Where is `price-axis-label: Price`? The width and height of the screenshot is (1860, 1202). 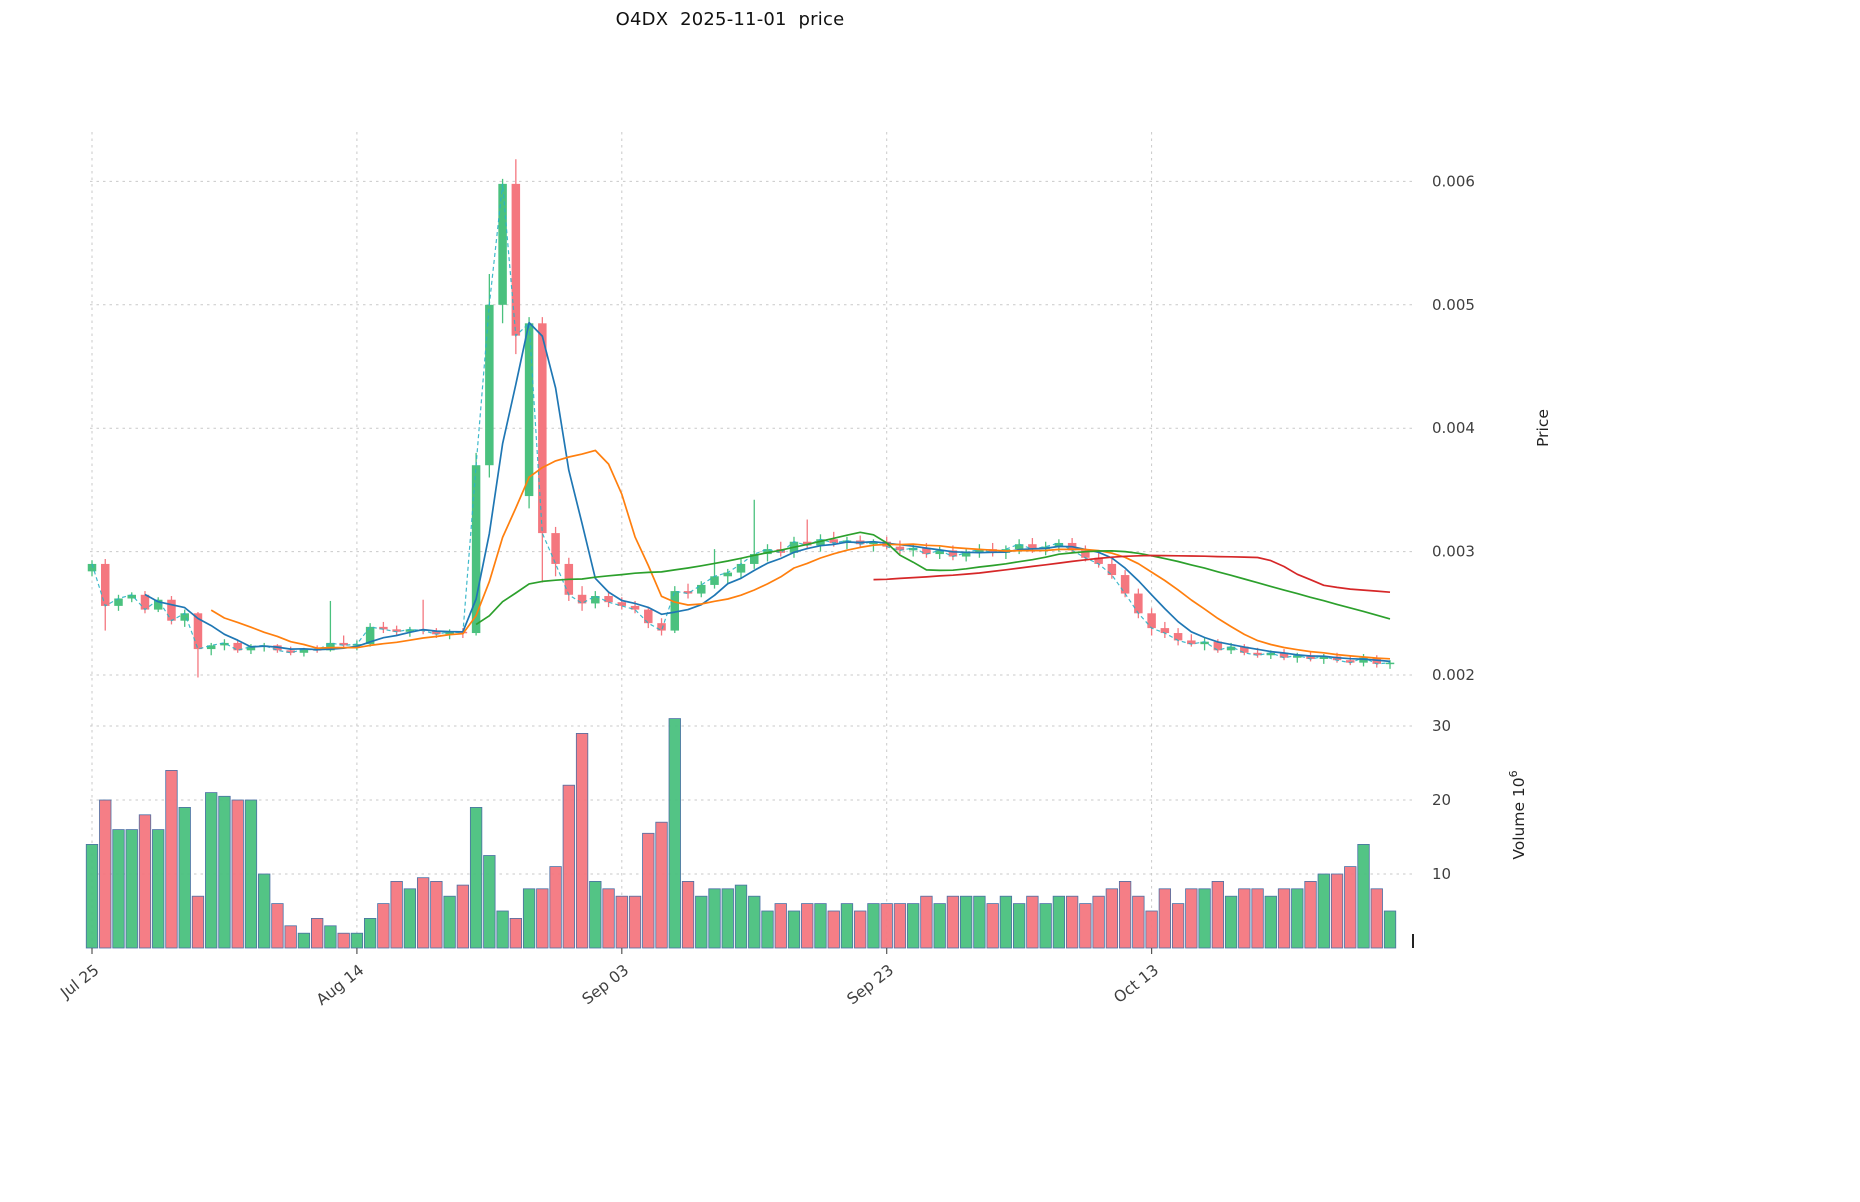
price-axis-label: Price is located at coordinates (1543, 428).